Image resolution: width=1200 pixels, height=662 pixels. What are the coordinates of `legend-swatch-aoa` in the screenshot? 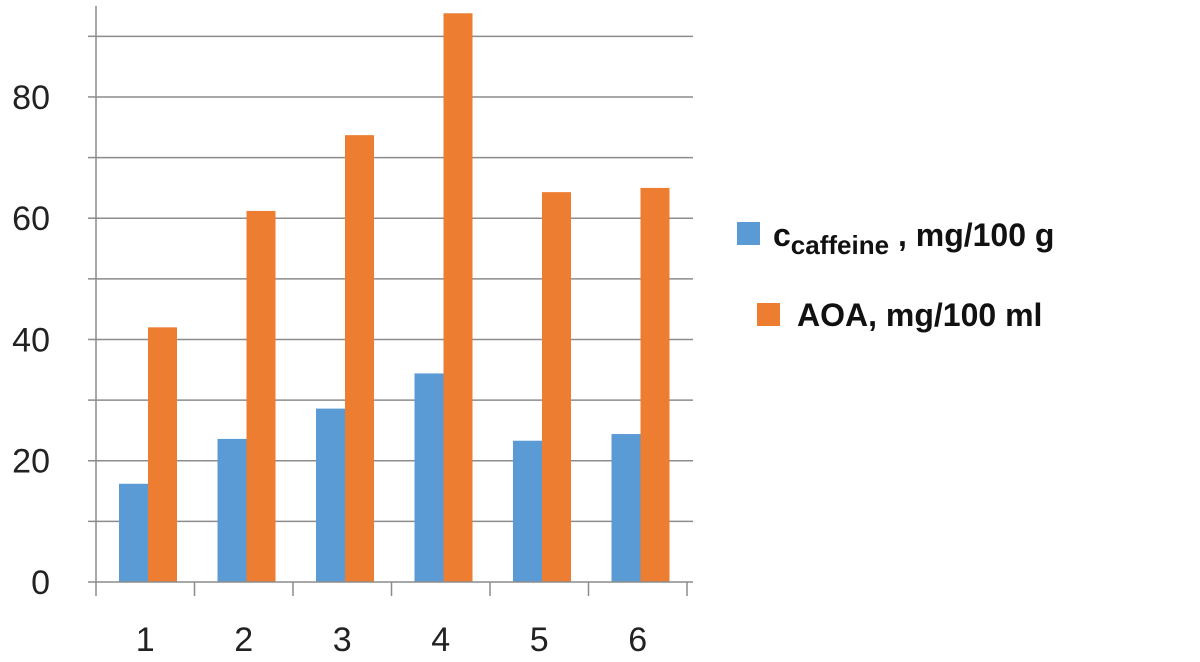 It's located at (768, 314).